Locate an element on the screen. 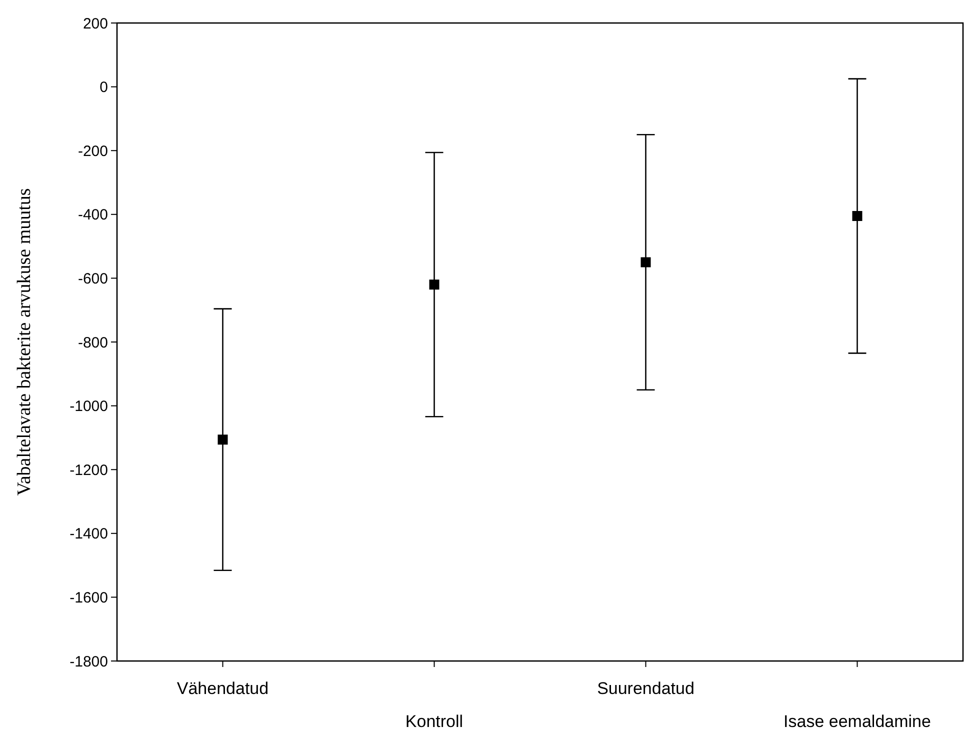 Image resolution: width=973 pixels, height=731 pixels. y-tick-label: -1800 is located at coordinates (89, 661).